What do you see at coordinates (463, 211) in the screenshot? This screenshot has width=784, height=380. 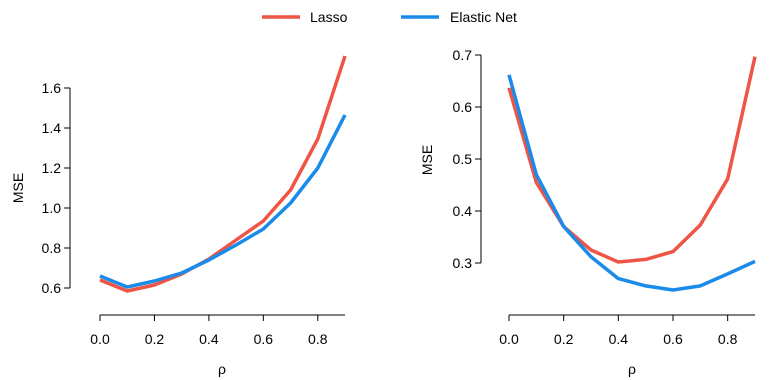 I see `y-tick-label: 0.4` at bounding box center [463, 211].